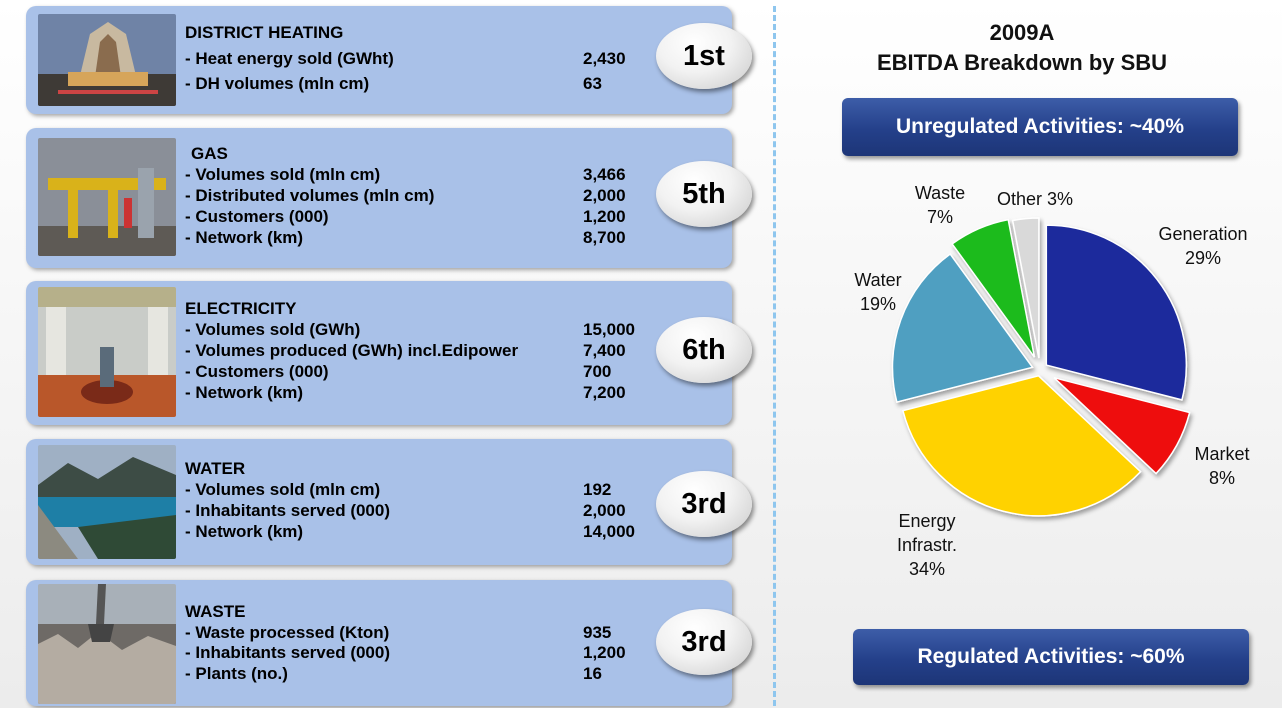 This screenshot has width=1282, height=708. Describe the element at coordinates (597, 632) in the screenshot. I see `segment-row-value: 935` at that location.